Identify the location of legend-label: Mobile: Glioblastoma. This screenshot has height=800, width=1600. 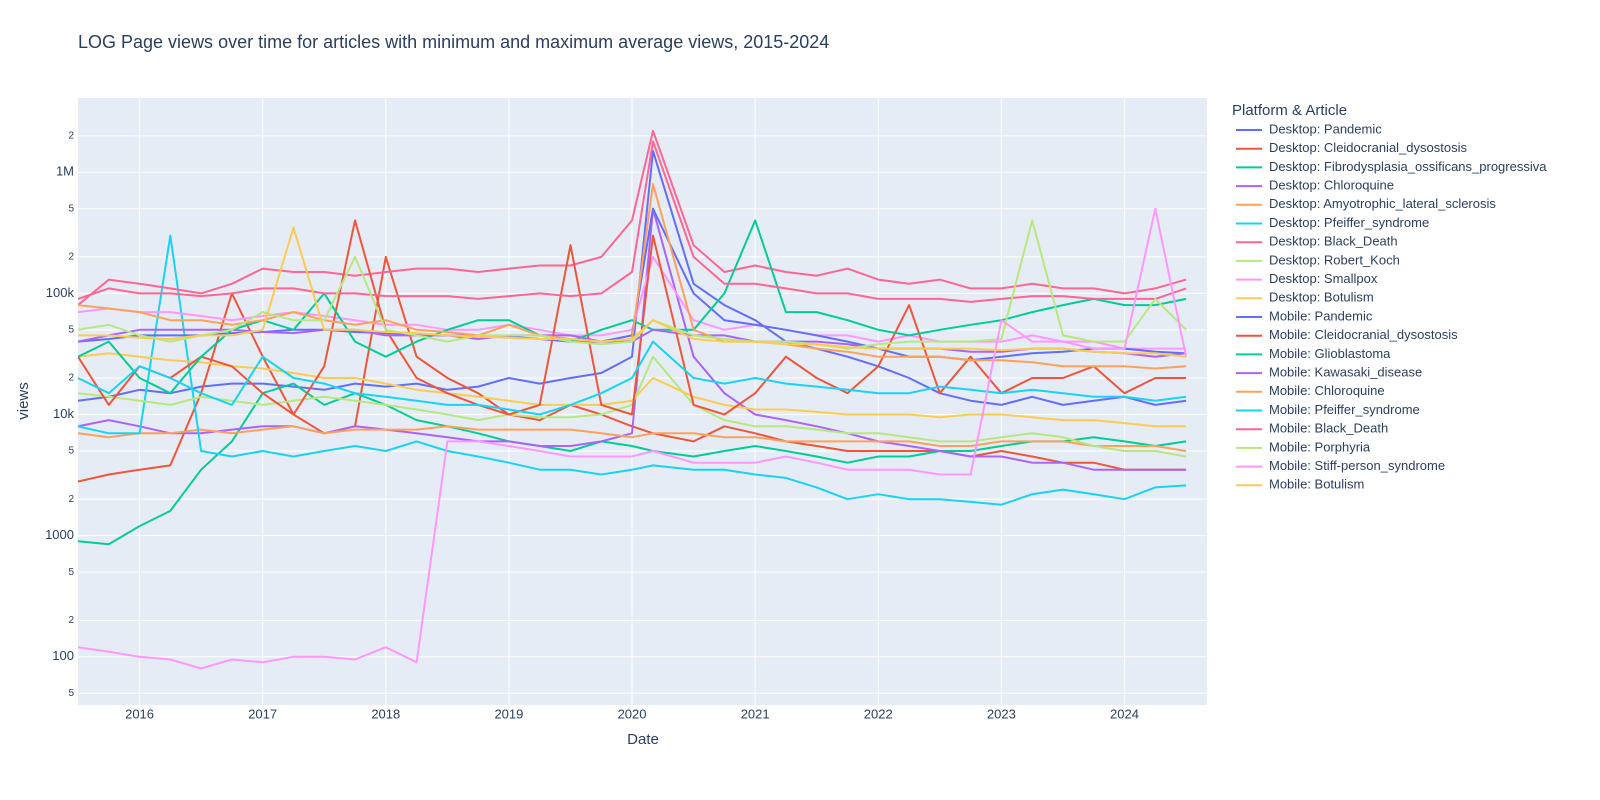
(1330, 353).